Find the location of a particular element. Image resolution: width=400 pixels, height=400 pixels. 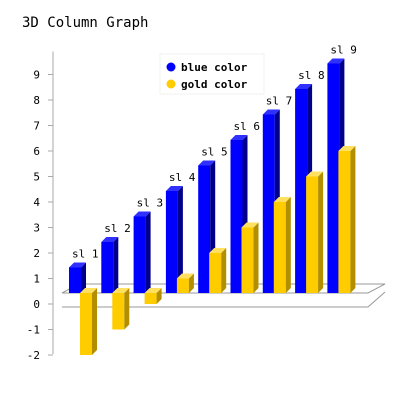

bar-blue-3-side is located at coordinates (148, 252).